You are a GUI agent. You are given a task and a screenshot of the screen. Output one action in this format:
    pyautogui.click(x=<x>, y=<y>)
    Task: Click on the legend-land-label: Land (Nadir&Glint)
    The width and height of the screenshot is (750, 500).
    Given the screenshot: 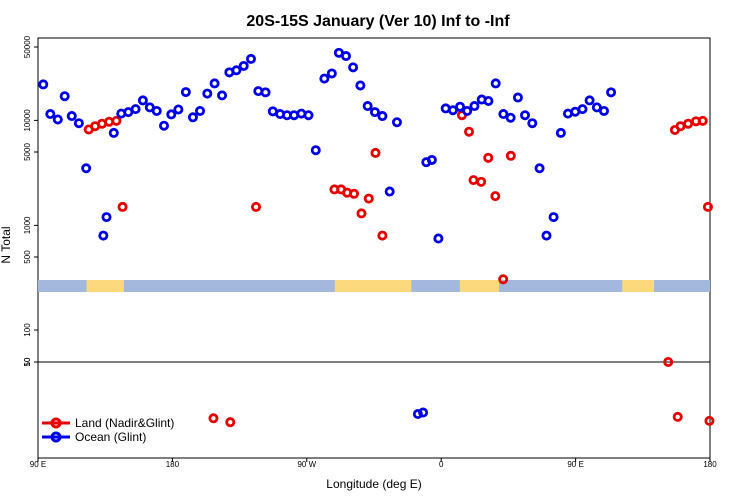 What is the action you would take?
    pyautogui.click(x=124, y=423)
    